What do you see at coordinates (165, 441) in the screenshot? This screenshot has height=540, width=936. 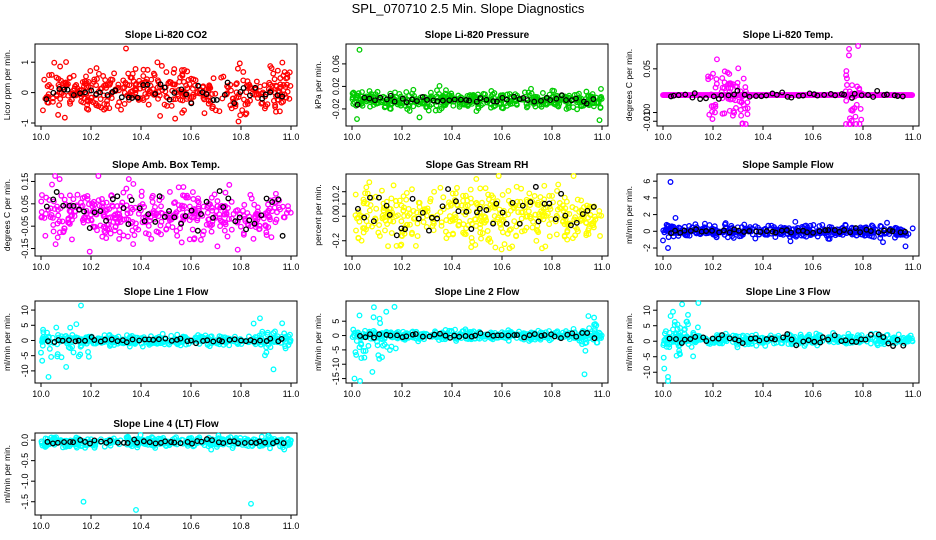 I see `highlight-points` at bounding box center [165, 441].